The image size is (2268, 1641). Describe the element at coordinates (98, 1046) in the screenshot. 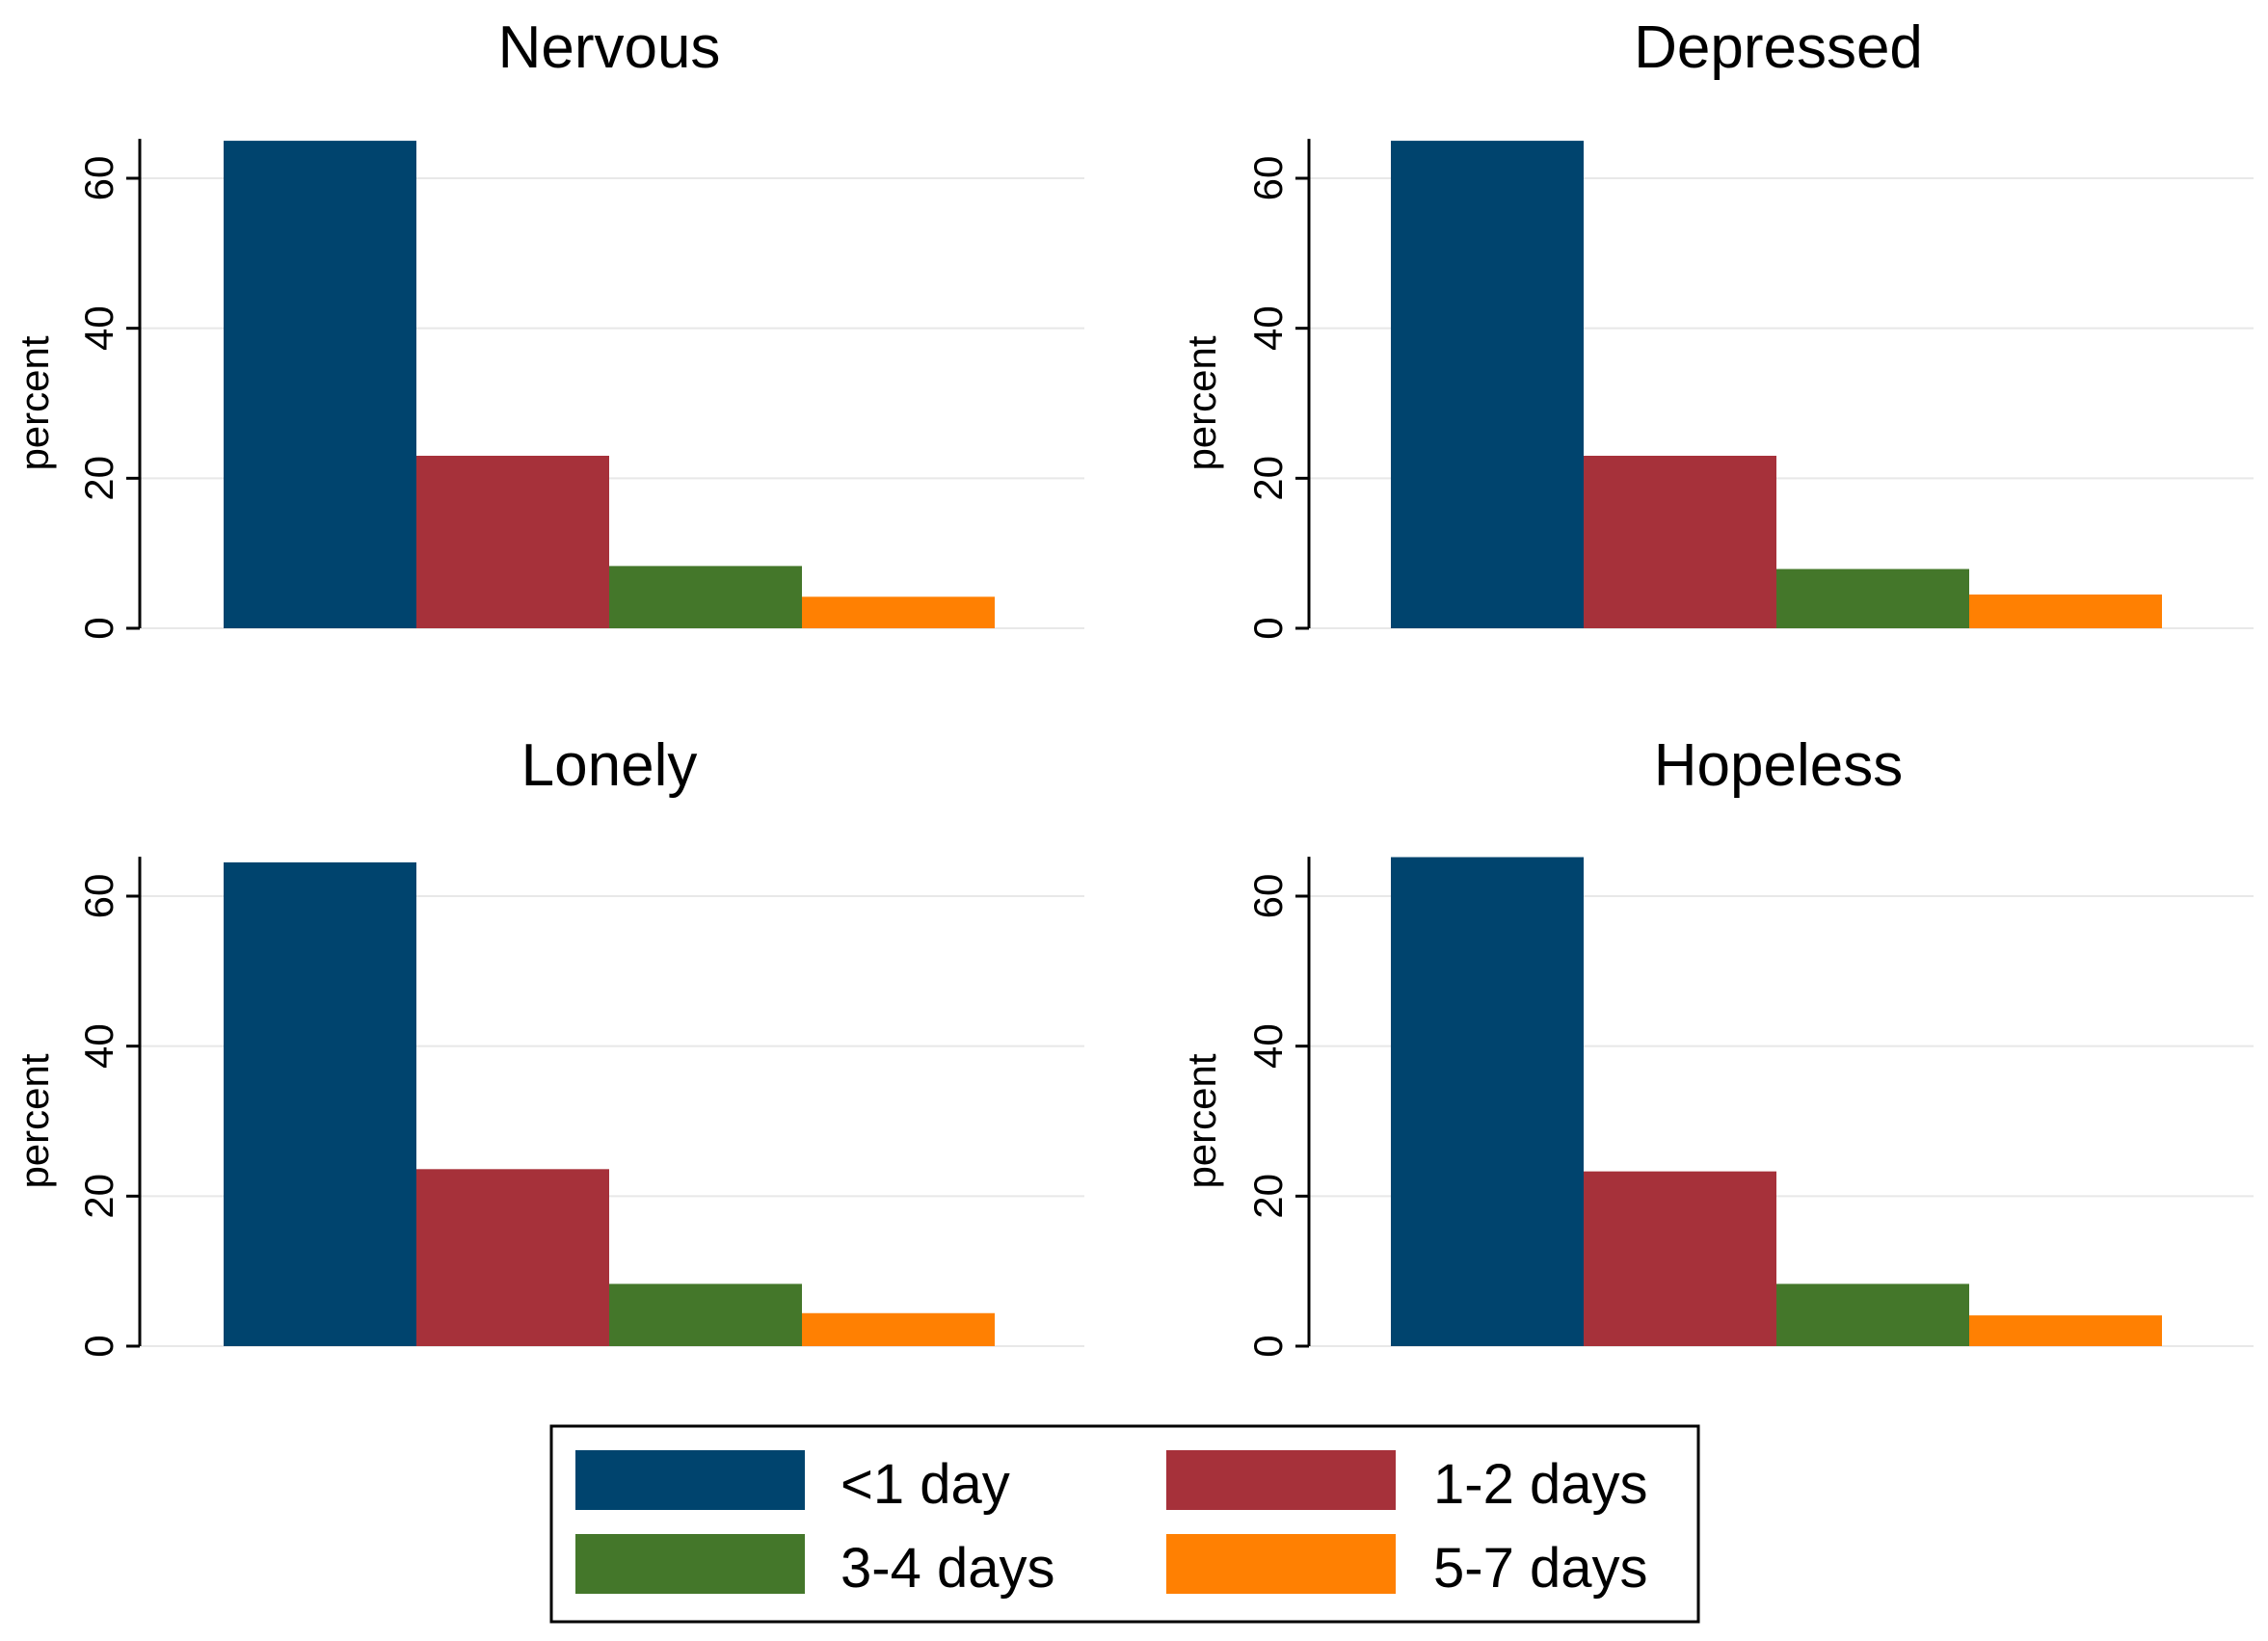

I see `panel-lonely-ytick-label-40: 40` at that location.